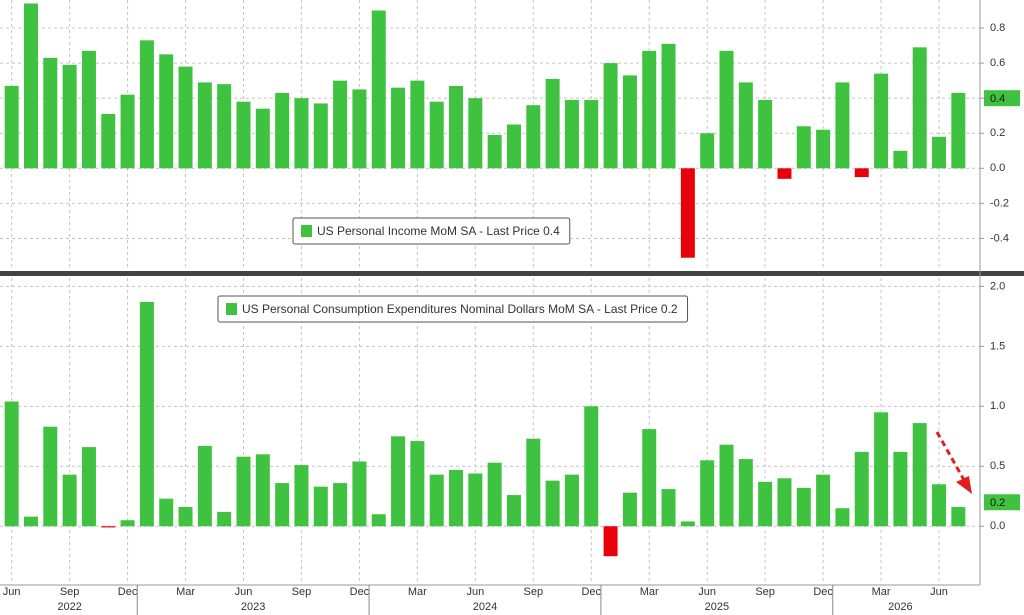 This screenshot has height=615, width=1024. I want to click on y-tick-label: 0.2, so click(997, 133).